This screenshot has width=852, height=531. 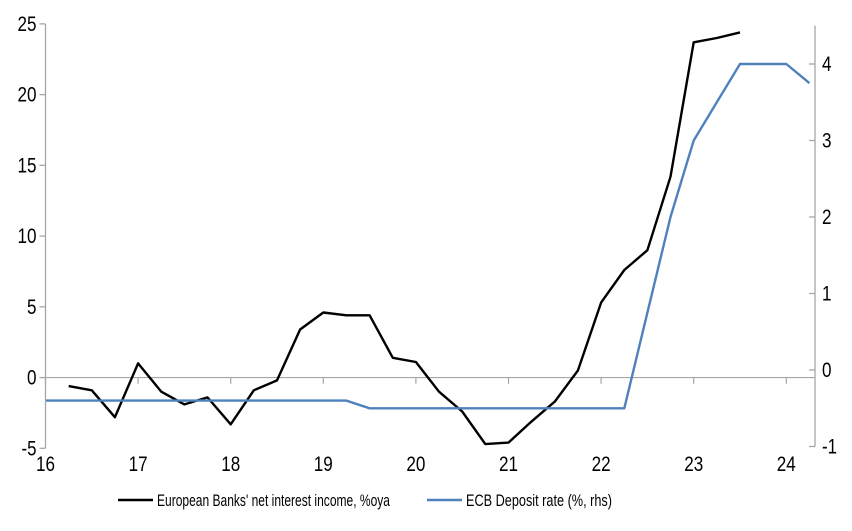 I want to click on x-axis-tick-label: 19, so click(x=323, y=464).